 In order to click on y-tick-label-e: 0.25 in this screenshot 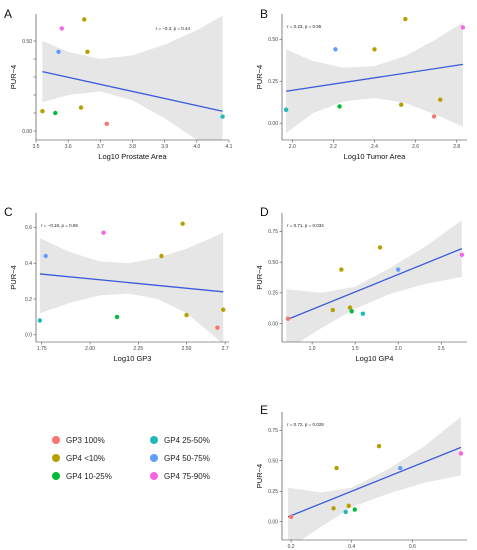, I will do `click(273, 492)`.